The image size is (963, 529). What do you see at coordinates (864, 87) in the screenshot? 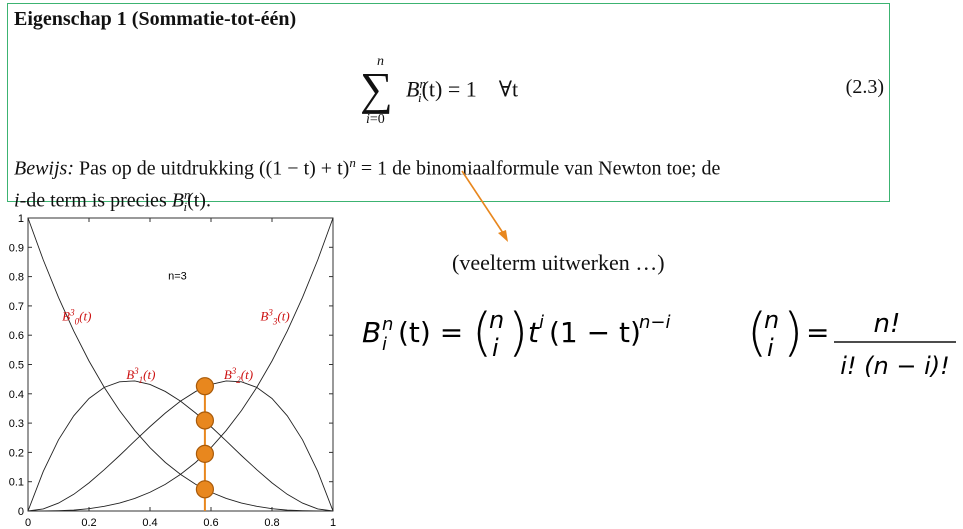
I see `equation-number: (2.3)` at bounding box center [864, 87].